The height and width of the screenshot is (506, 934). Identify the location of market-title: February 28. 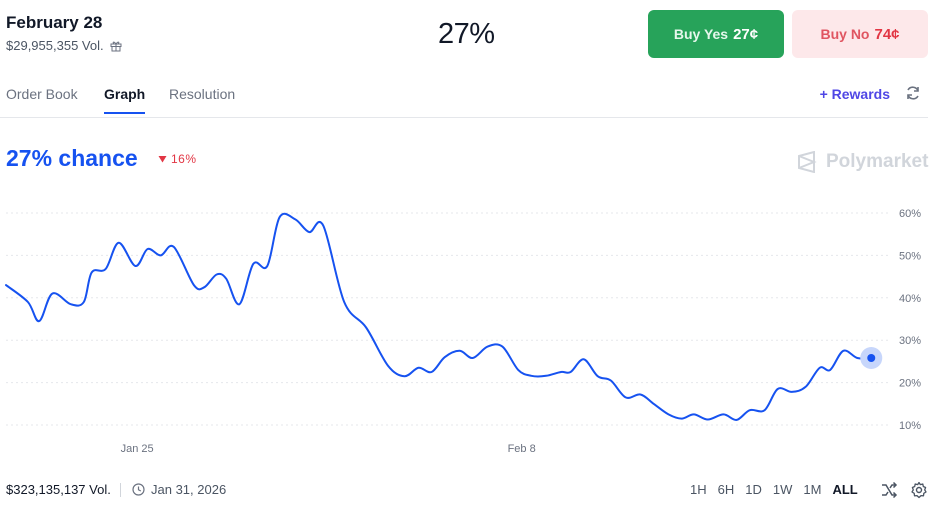
(54, 22).